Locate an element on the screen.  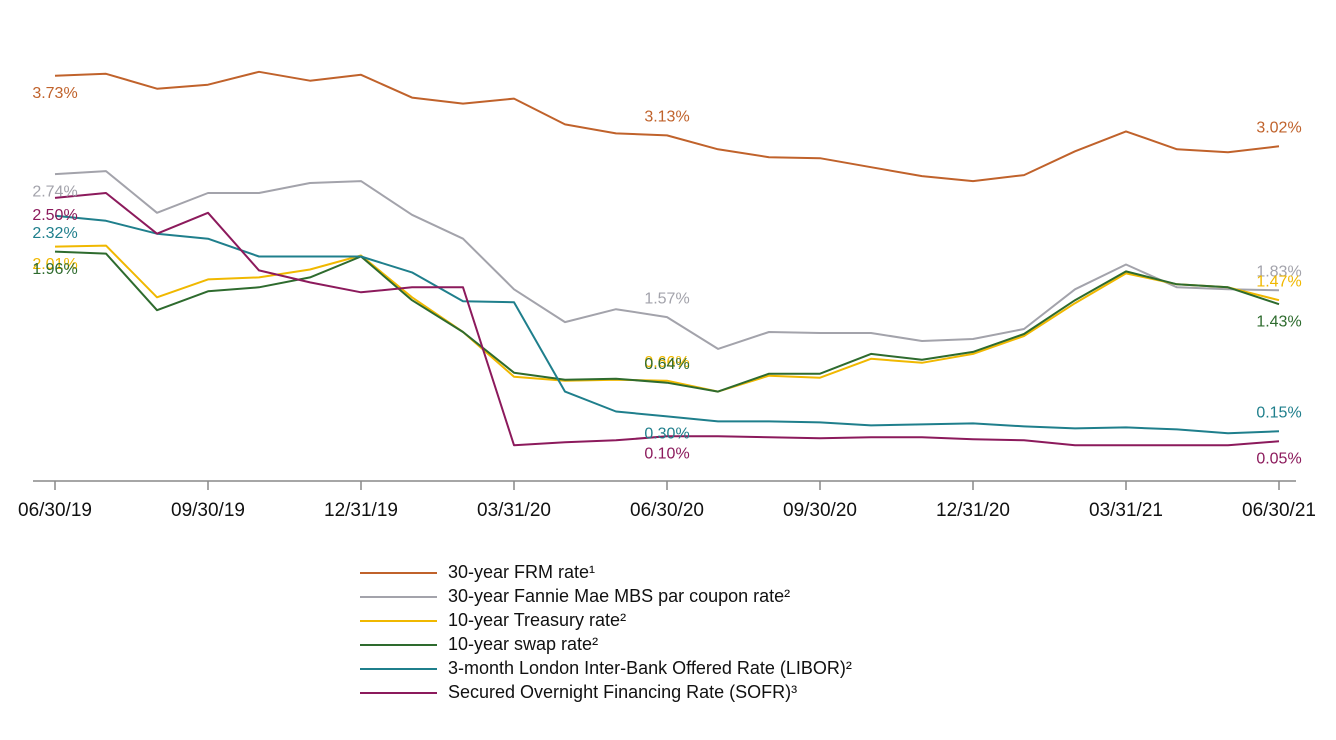
data-label: 0.64% is located at coordinates (666, 364).